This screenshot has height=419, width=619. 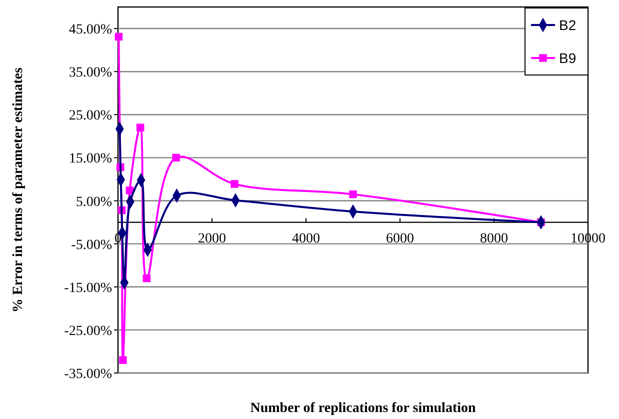 What do you see at coordinates (567, 25) in the screenshot?
I see `legend-label: B2` at bounding box center [567, 25].